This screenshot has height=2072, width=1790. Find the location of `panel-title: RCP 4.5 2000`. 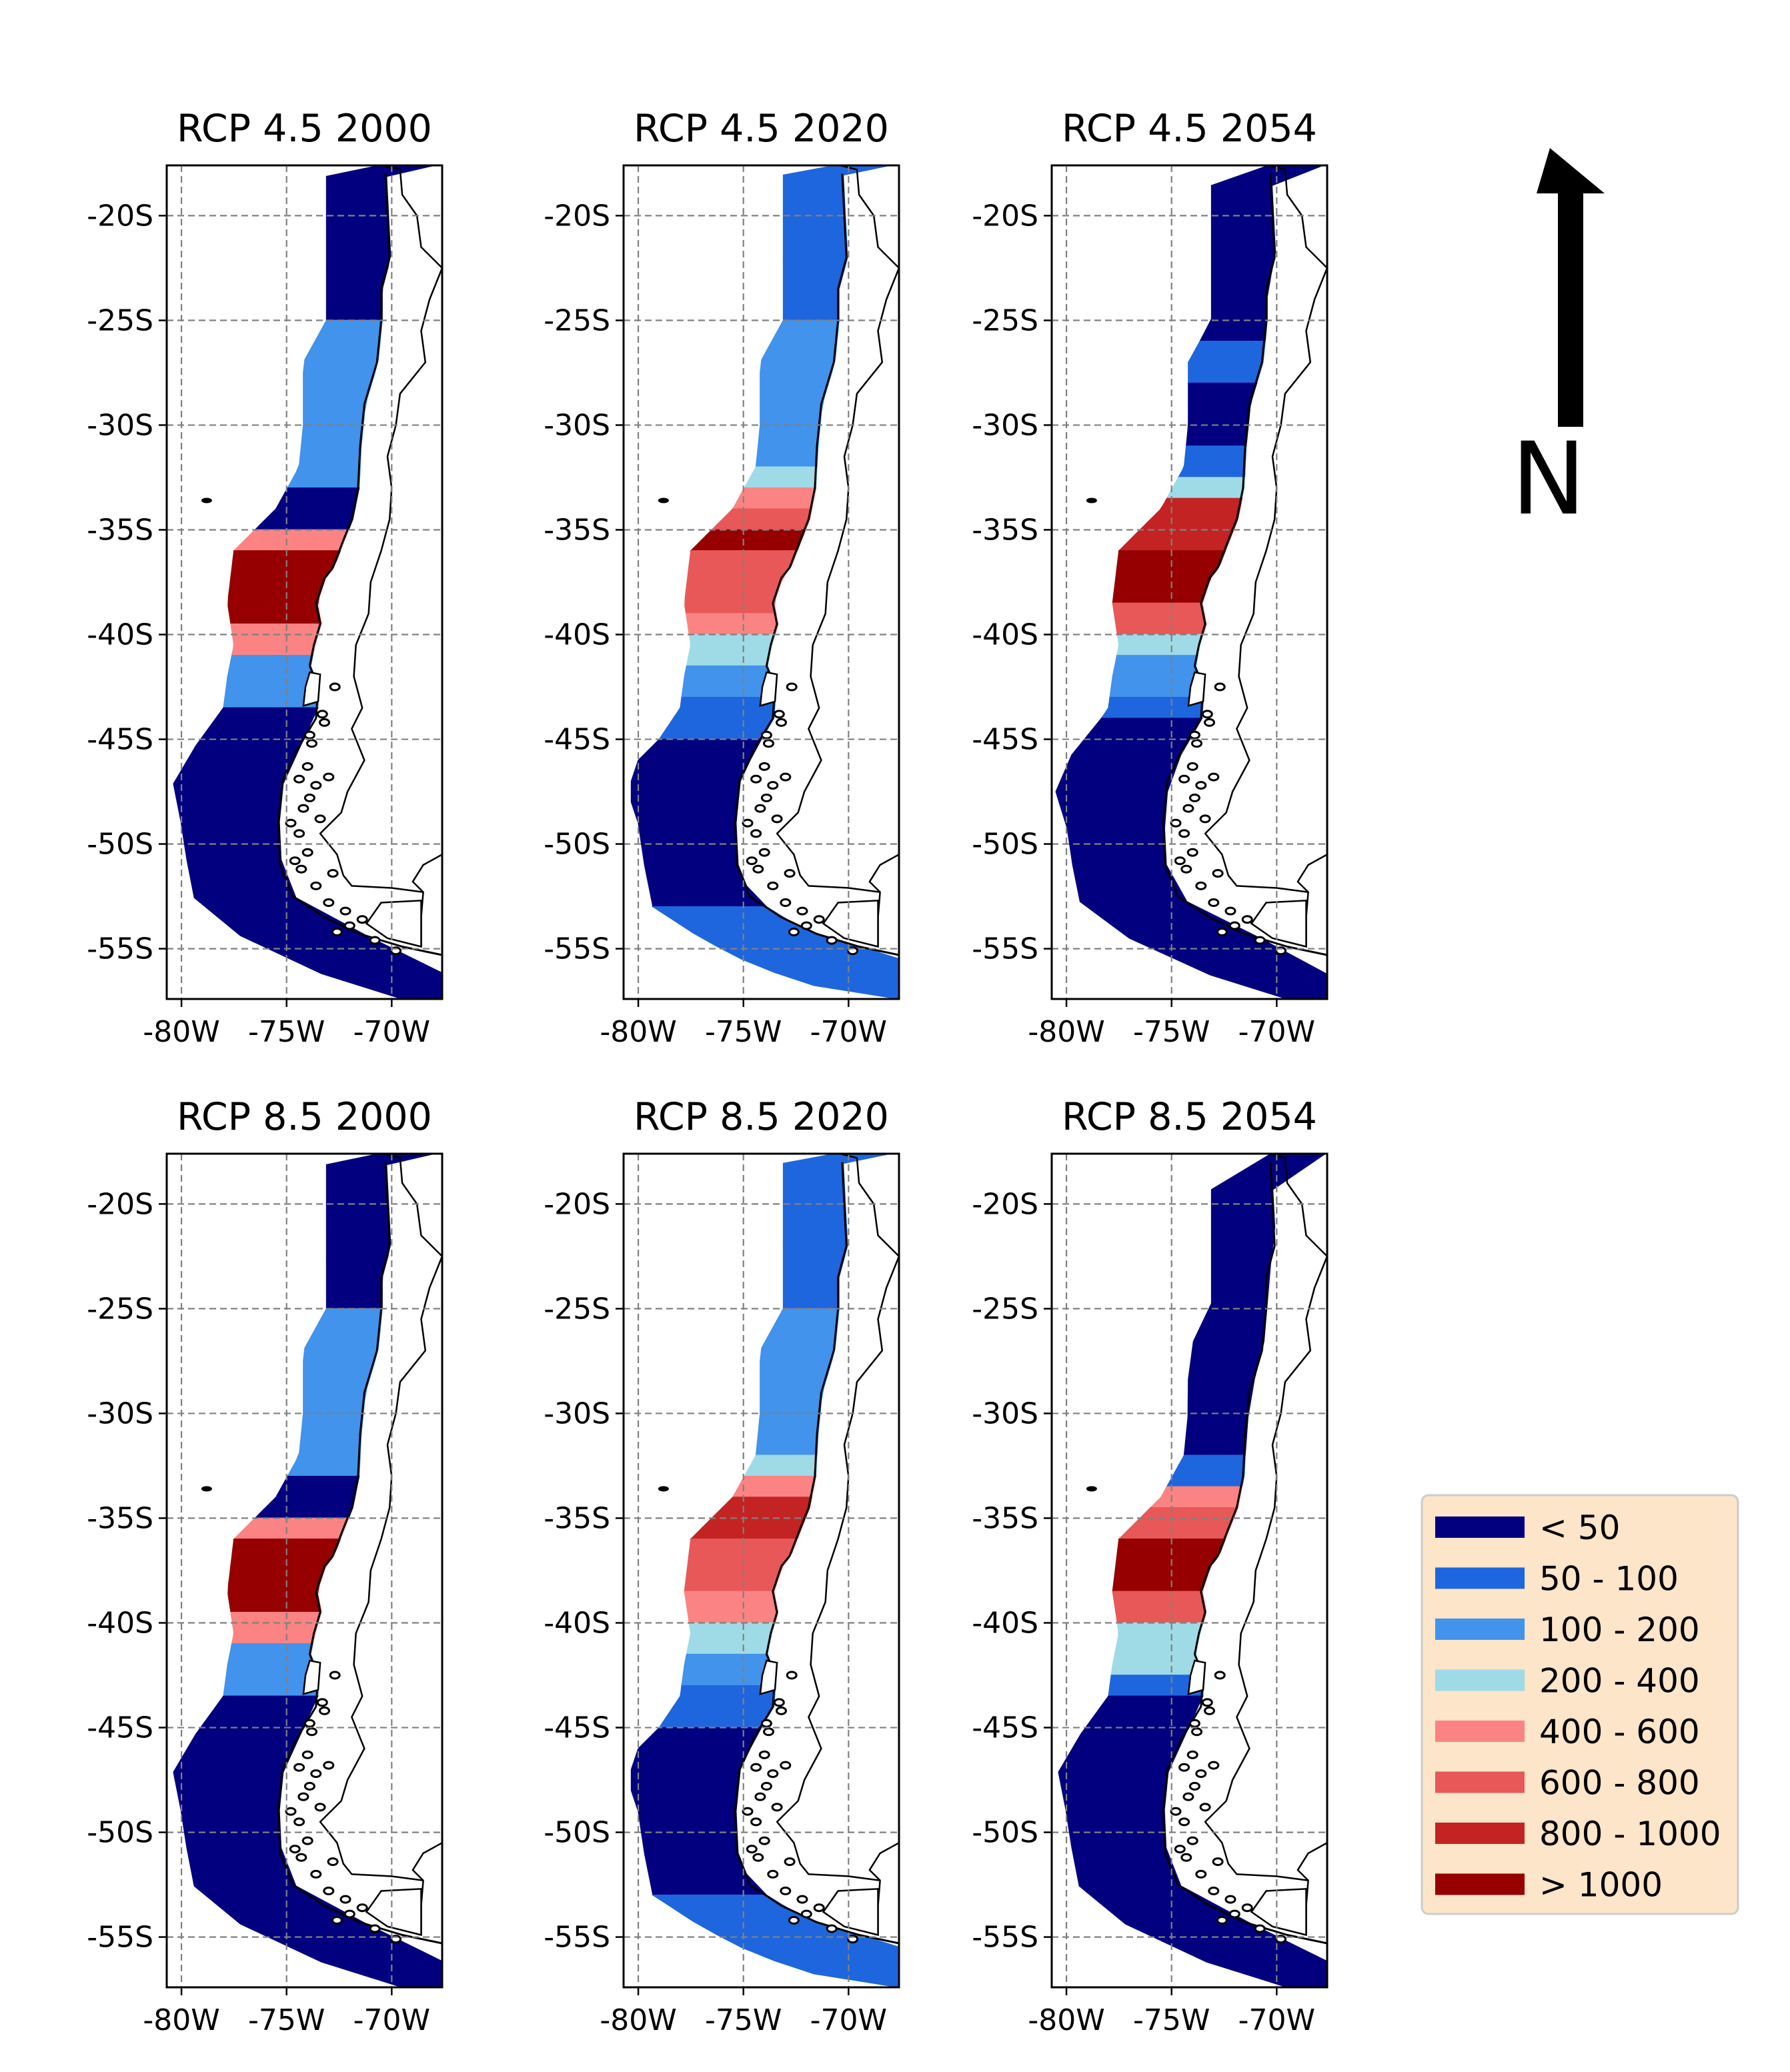

panel-title: RCP 4.5 2000 is located at coordinates (304, 129).